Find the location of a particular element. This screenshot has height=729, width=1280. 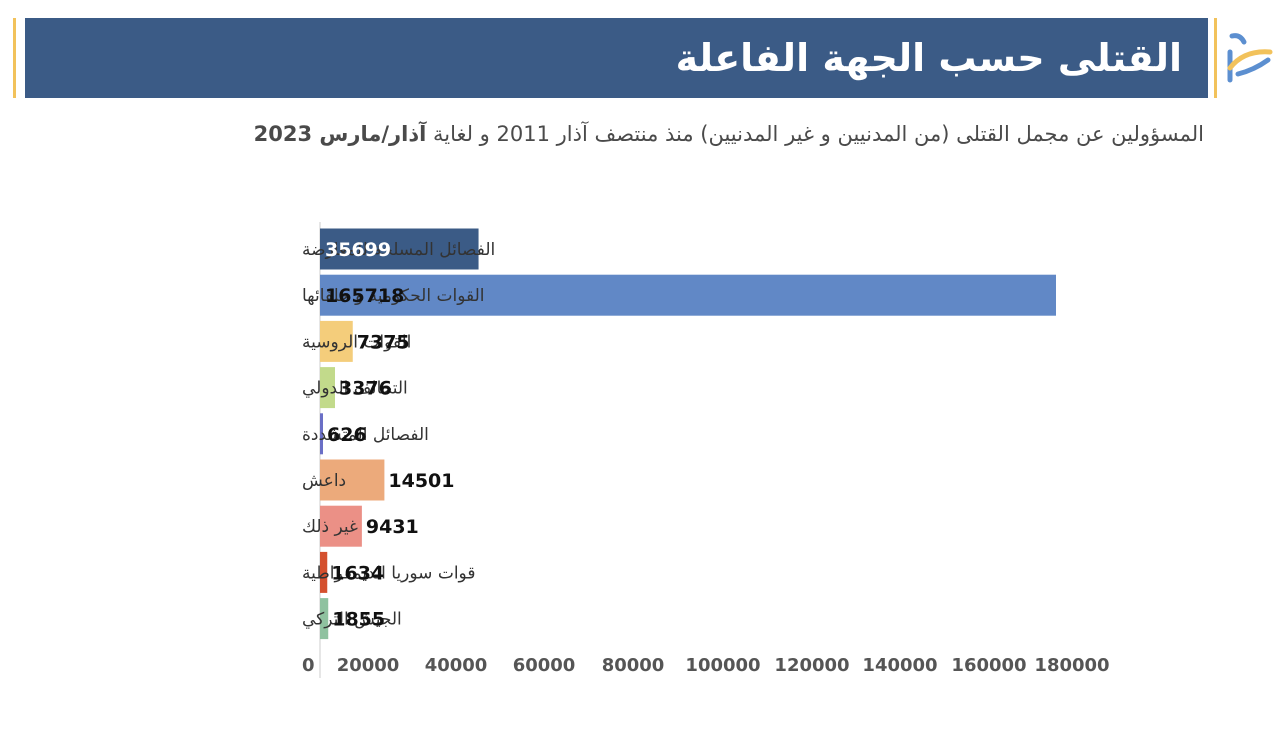

subtitle-date: آذار/مارس 2023 is located at coordinates (340, 134).